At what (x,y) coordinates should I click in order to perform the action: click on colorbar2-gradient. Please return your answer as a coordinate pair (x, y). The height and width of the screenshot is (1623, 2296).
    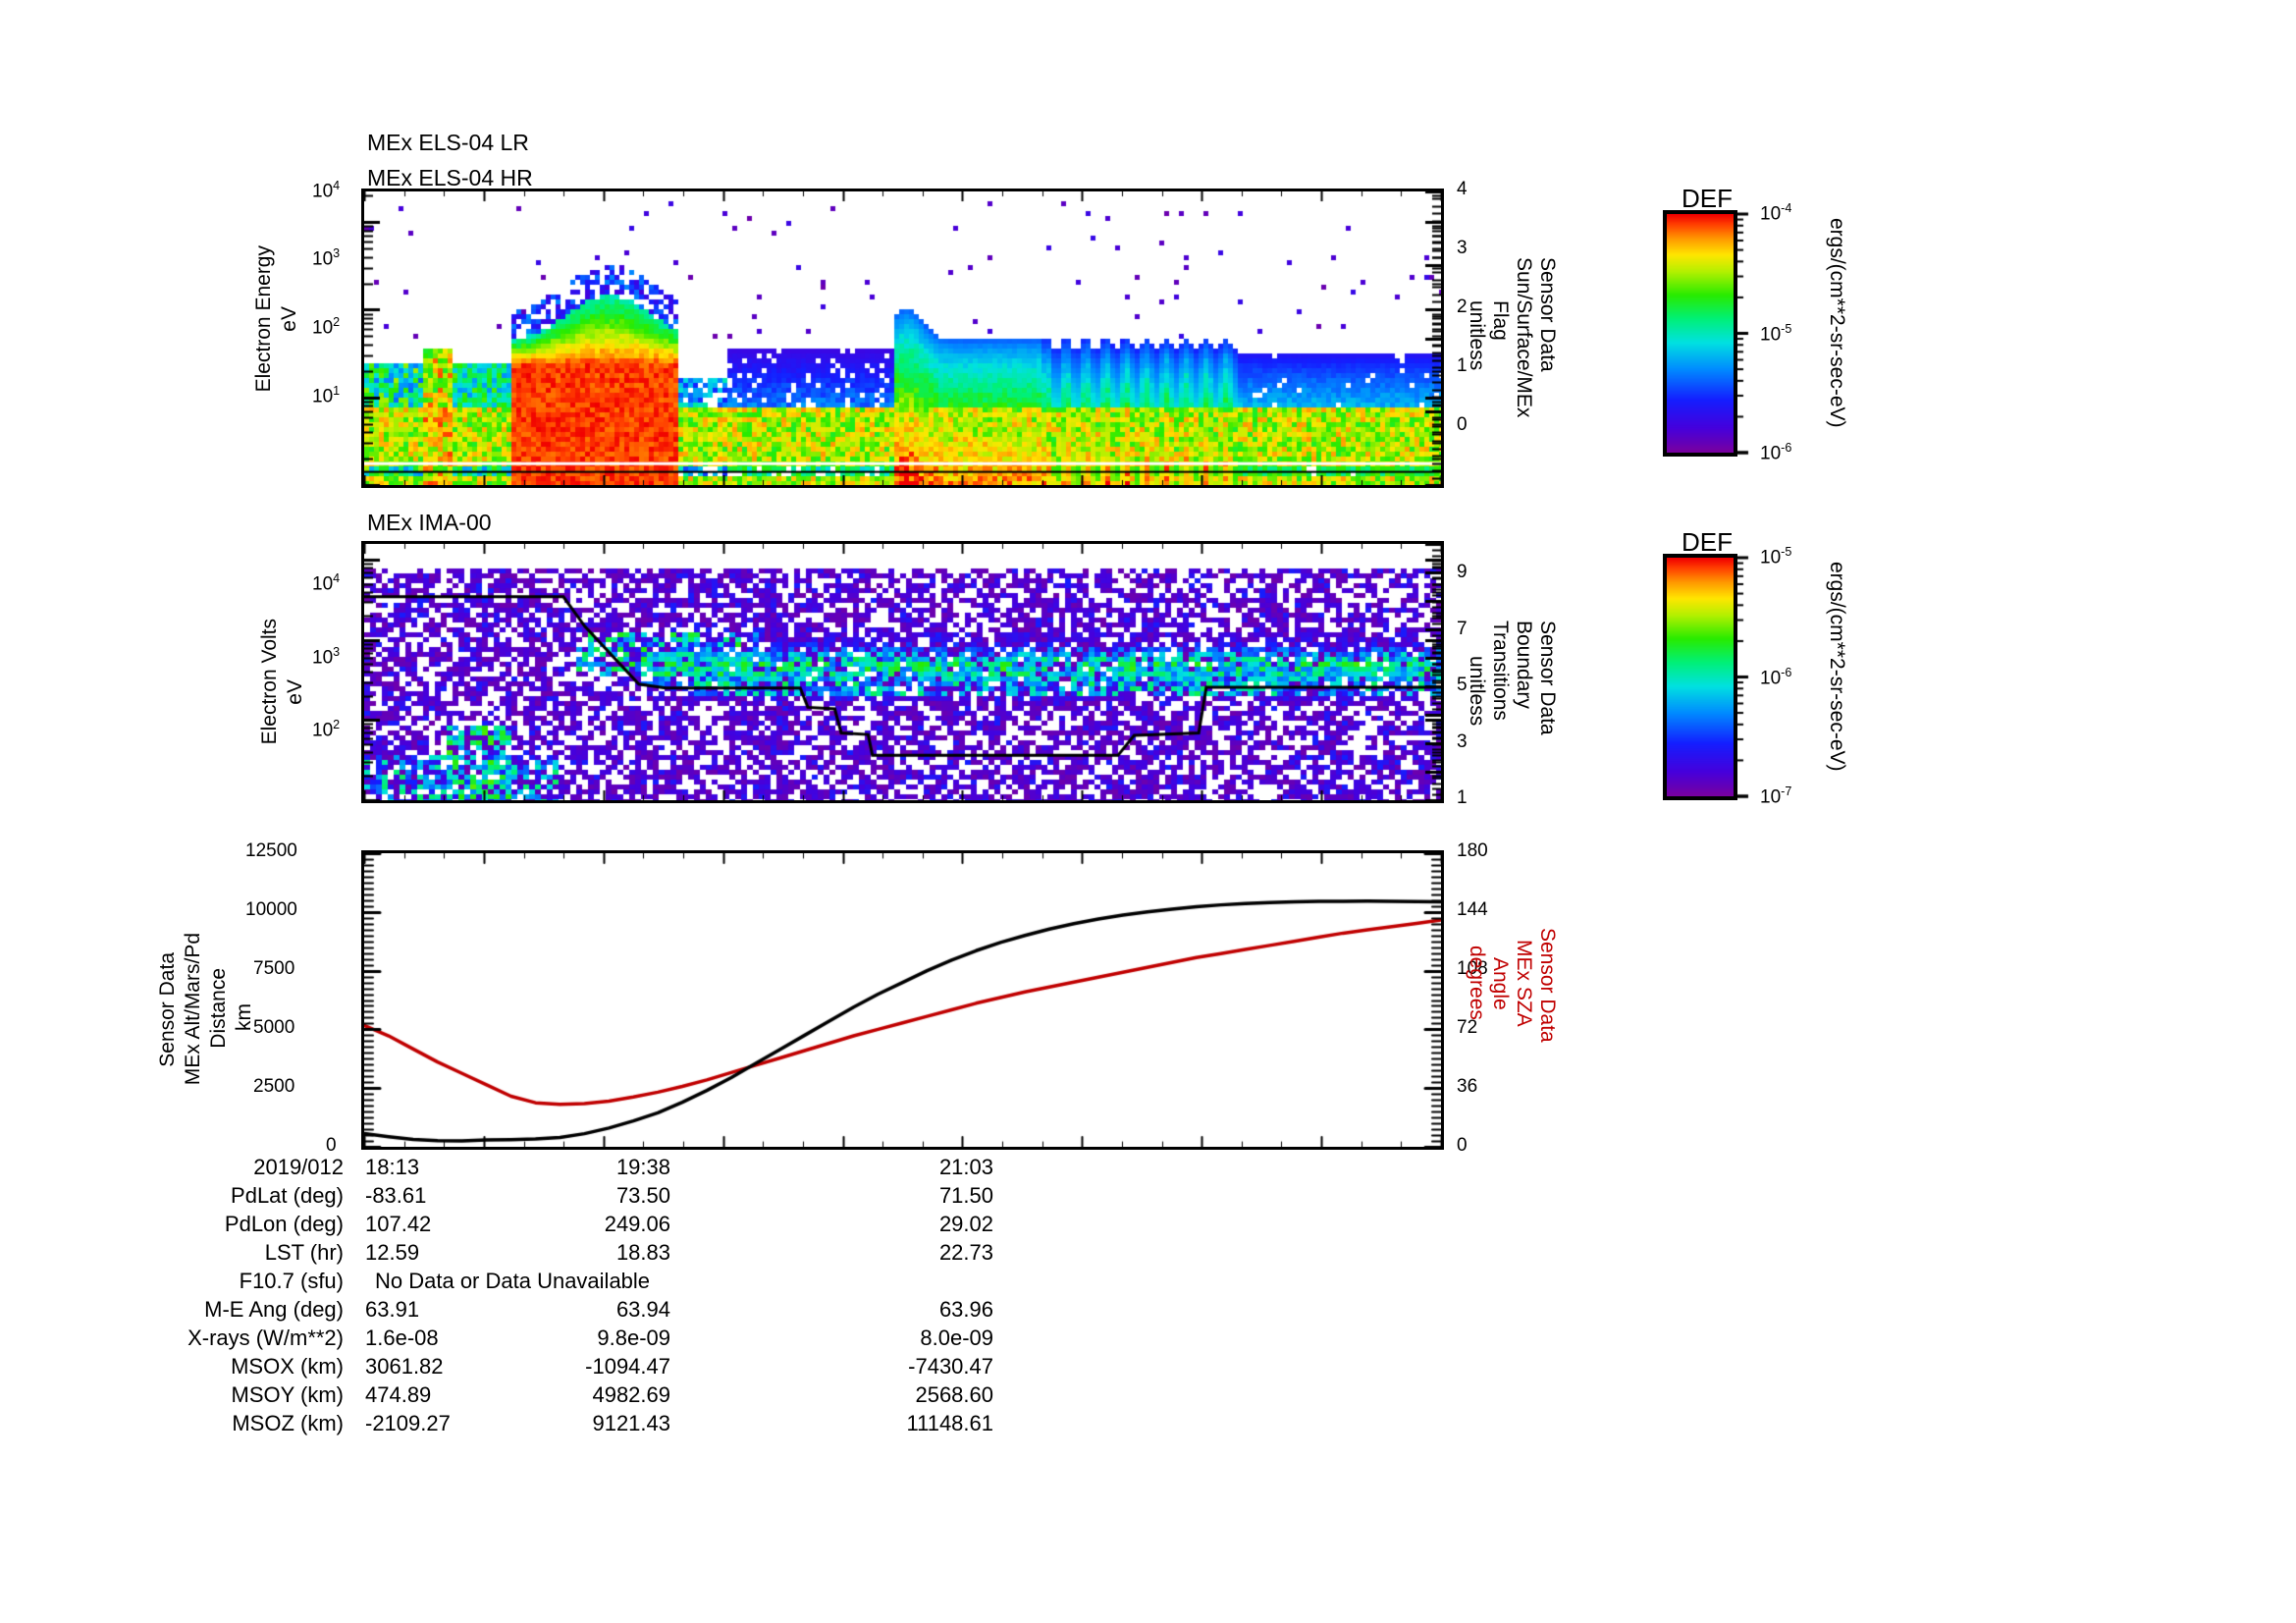
    Looking at the image, I should click on (1700, 677).